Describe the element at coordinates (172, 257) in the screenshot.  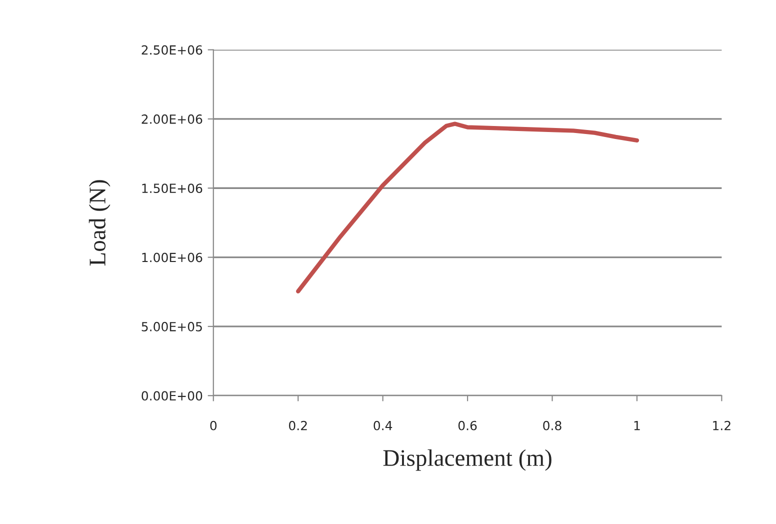
I see `y-tick-label: 1.00E+06` at that location.